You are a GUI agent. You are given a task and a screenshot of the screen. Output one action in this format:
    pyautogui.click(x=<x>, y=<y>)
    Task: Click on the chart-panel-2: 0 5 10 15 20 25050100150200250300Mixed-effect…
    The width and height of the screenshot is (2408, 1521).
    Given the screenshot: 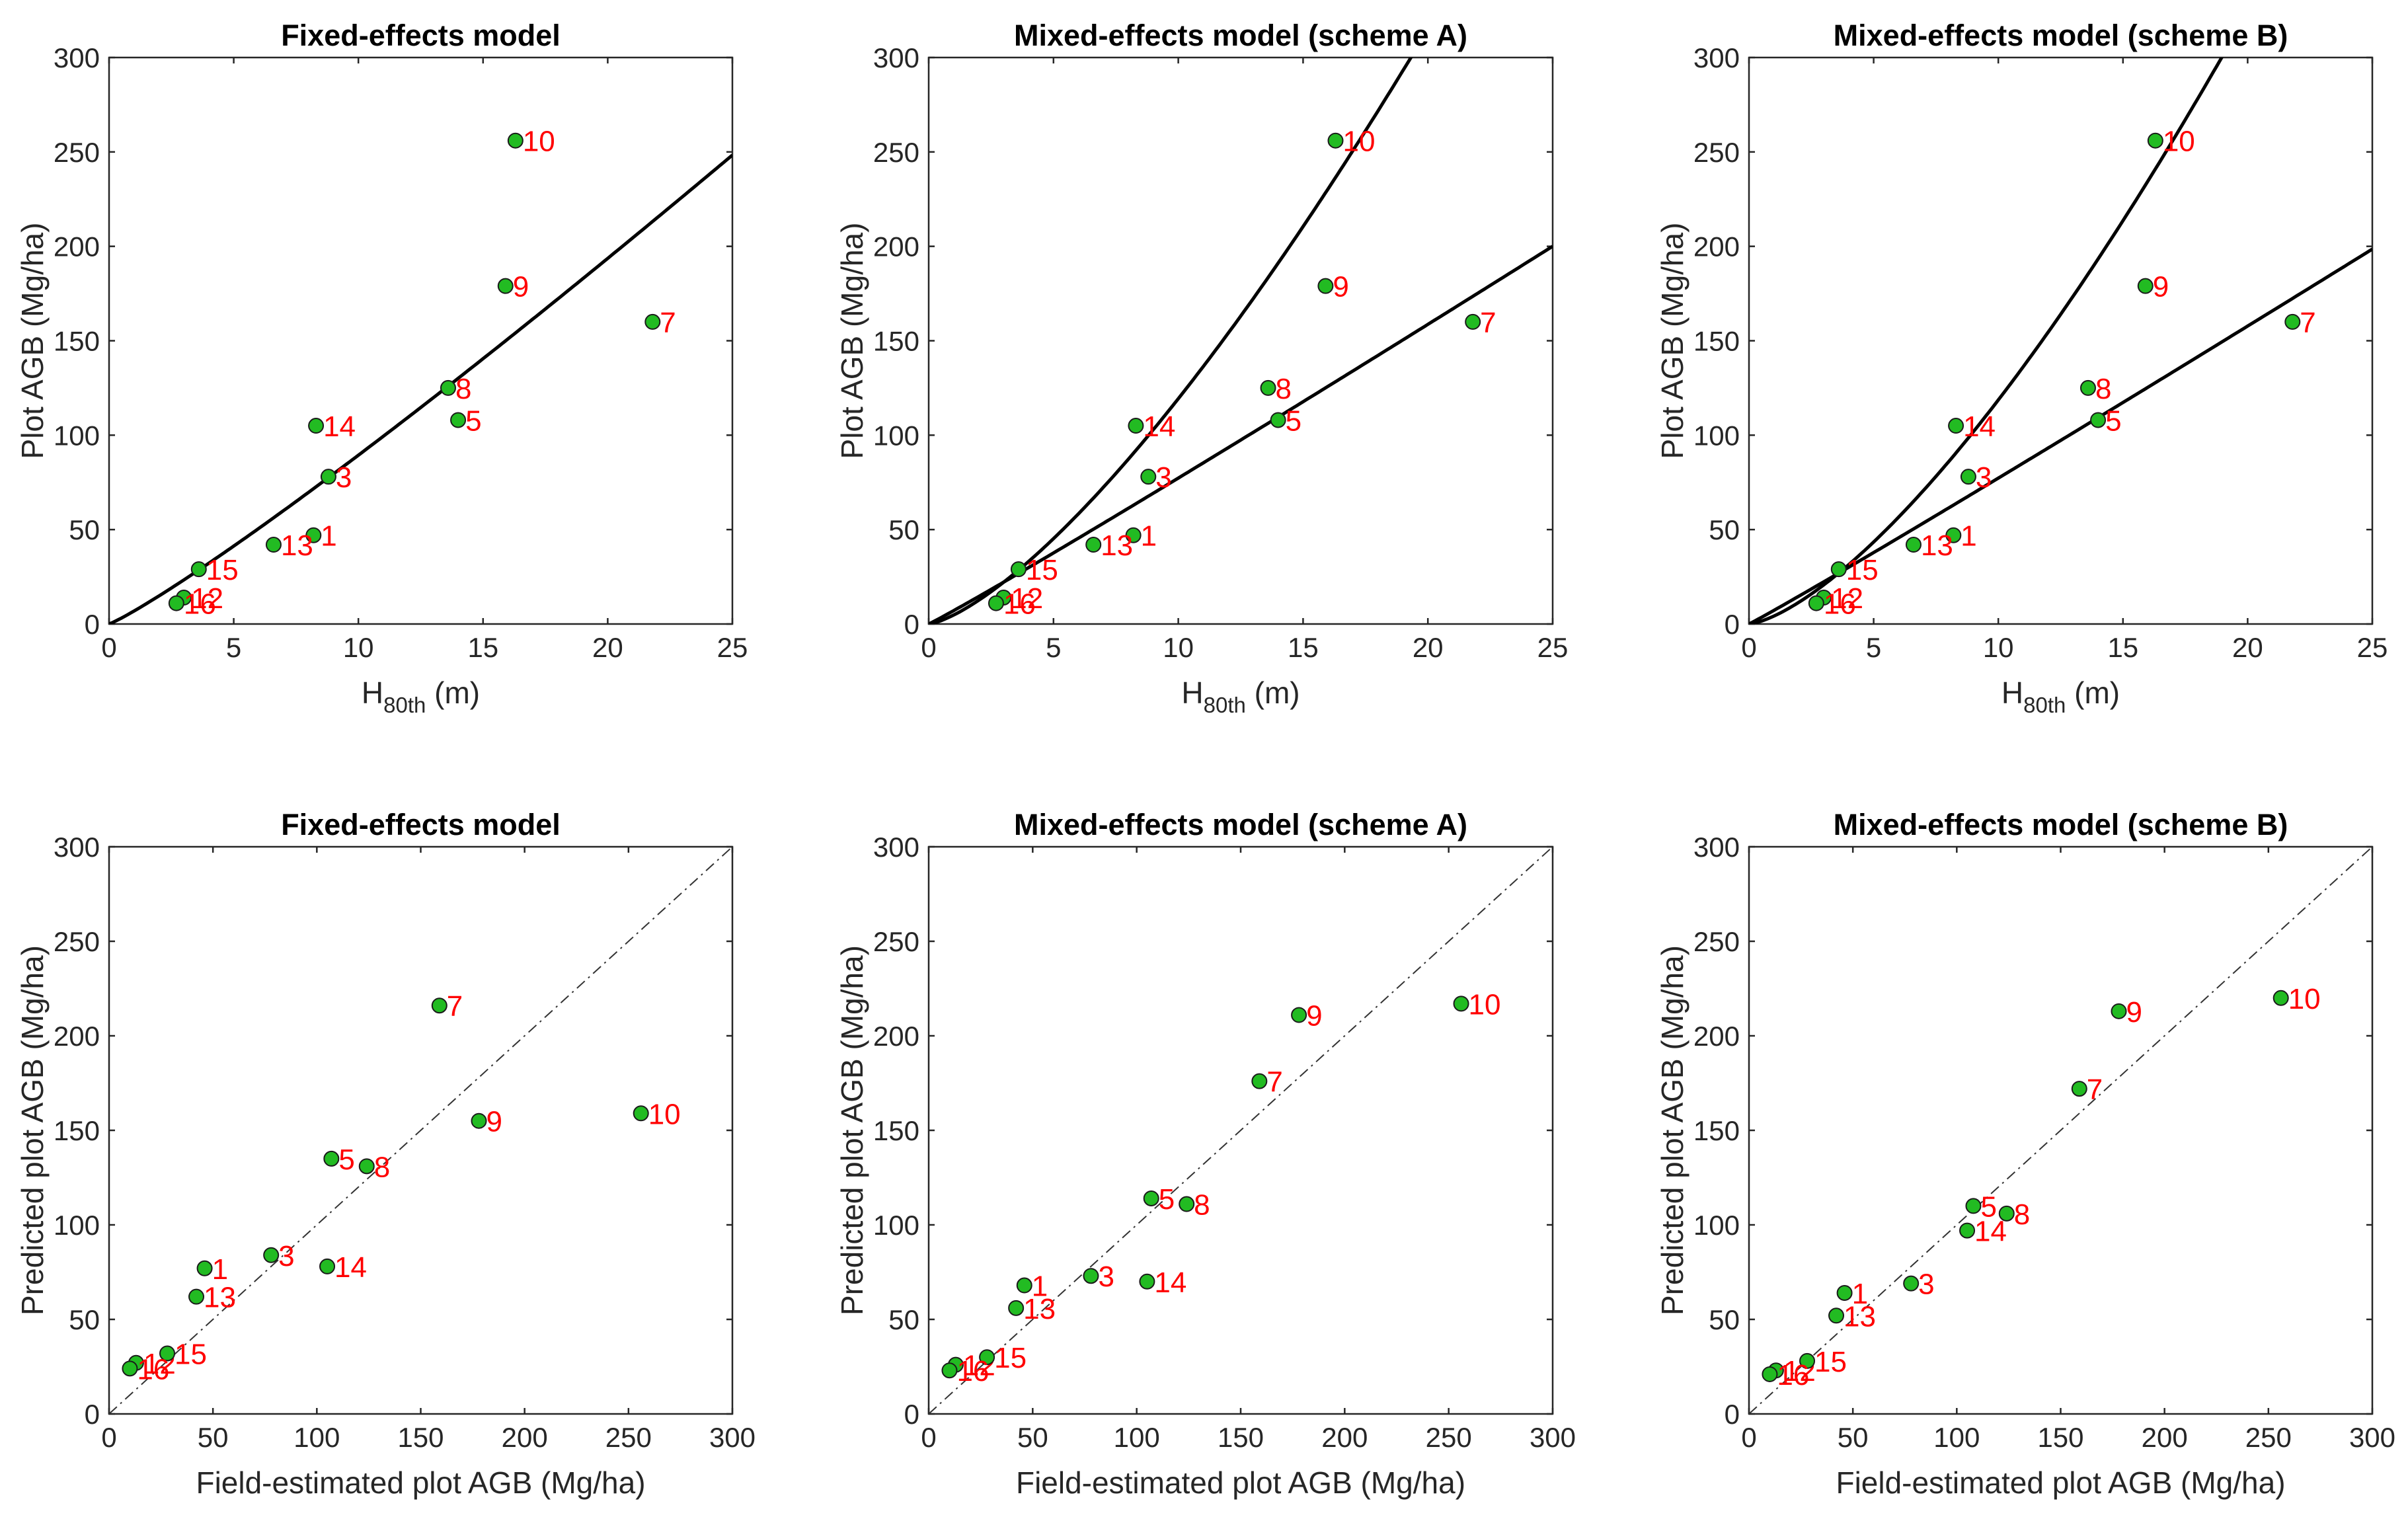 What is the action you would take?
    pyautogui.click(x=1201, y=368)
    